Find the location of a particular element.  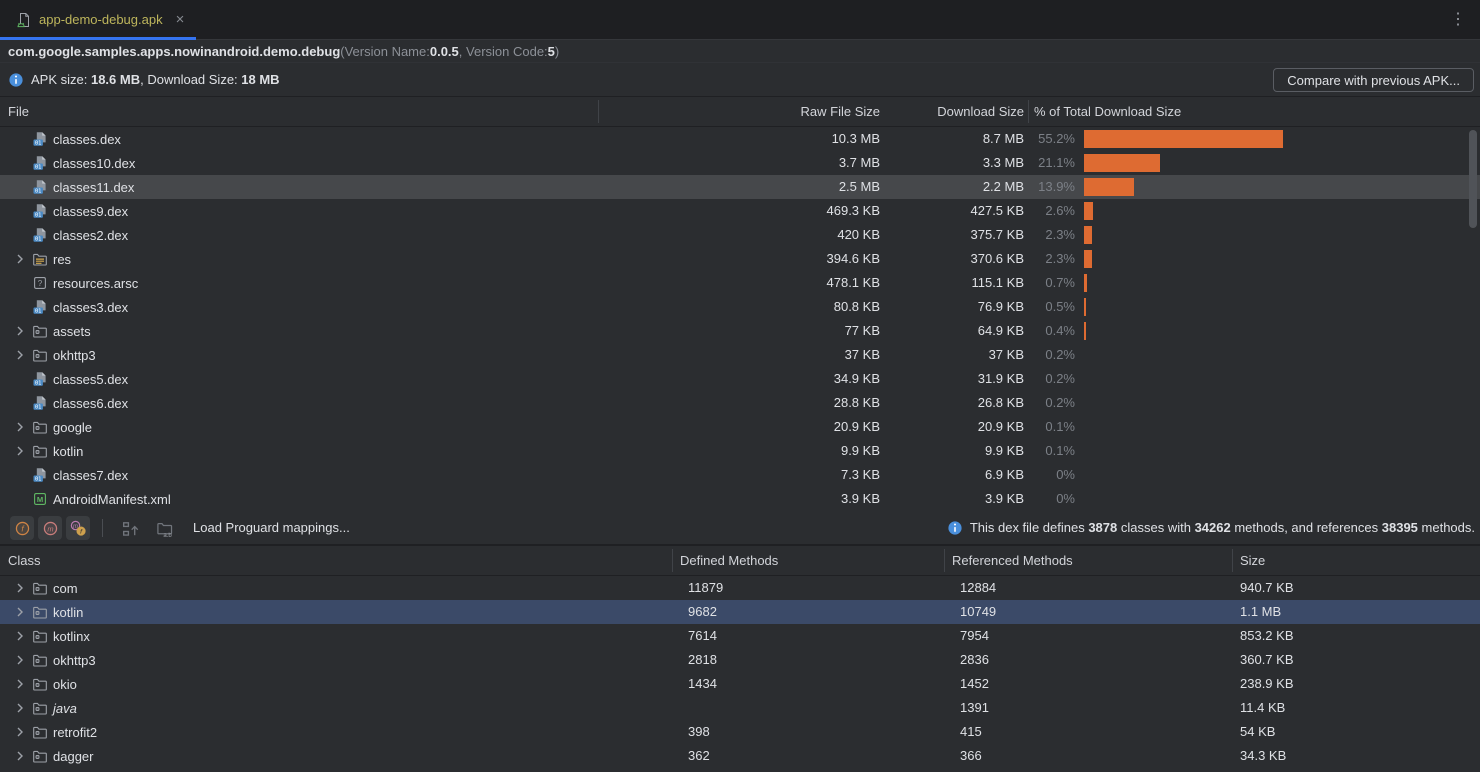

show-methods-toggle: m is located at coordinates (50, 527).